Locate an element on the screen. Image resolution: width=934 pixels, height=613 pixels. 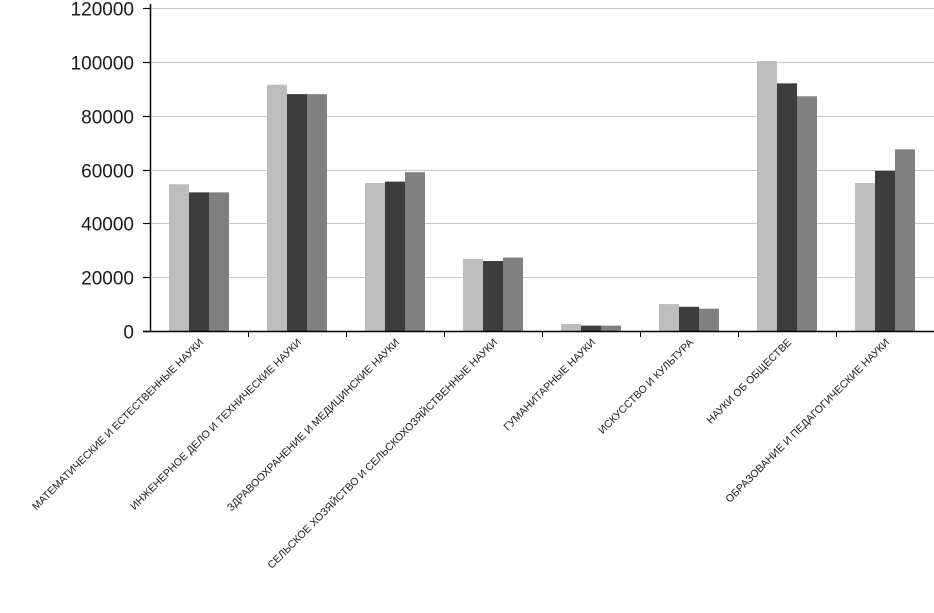
x-tick-label: ИСКУССТВО И КУЛЬТУРА is located at coordinates (646, 387).